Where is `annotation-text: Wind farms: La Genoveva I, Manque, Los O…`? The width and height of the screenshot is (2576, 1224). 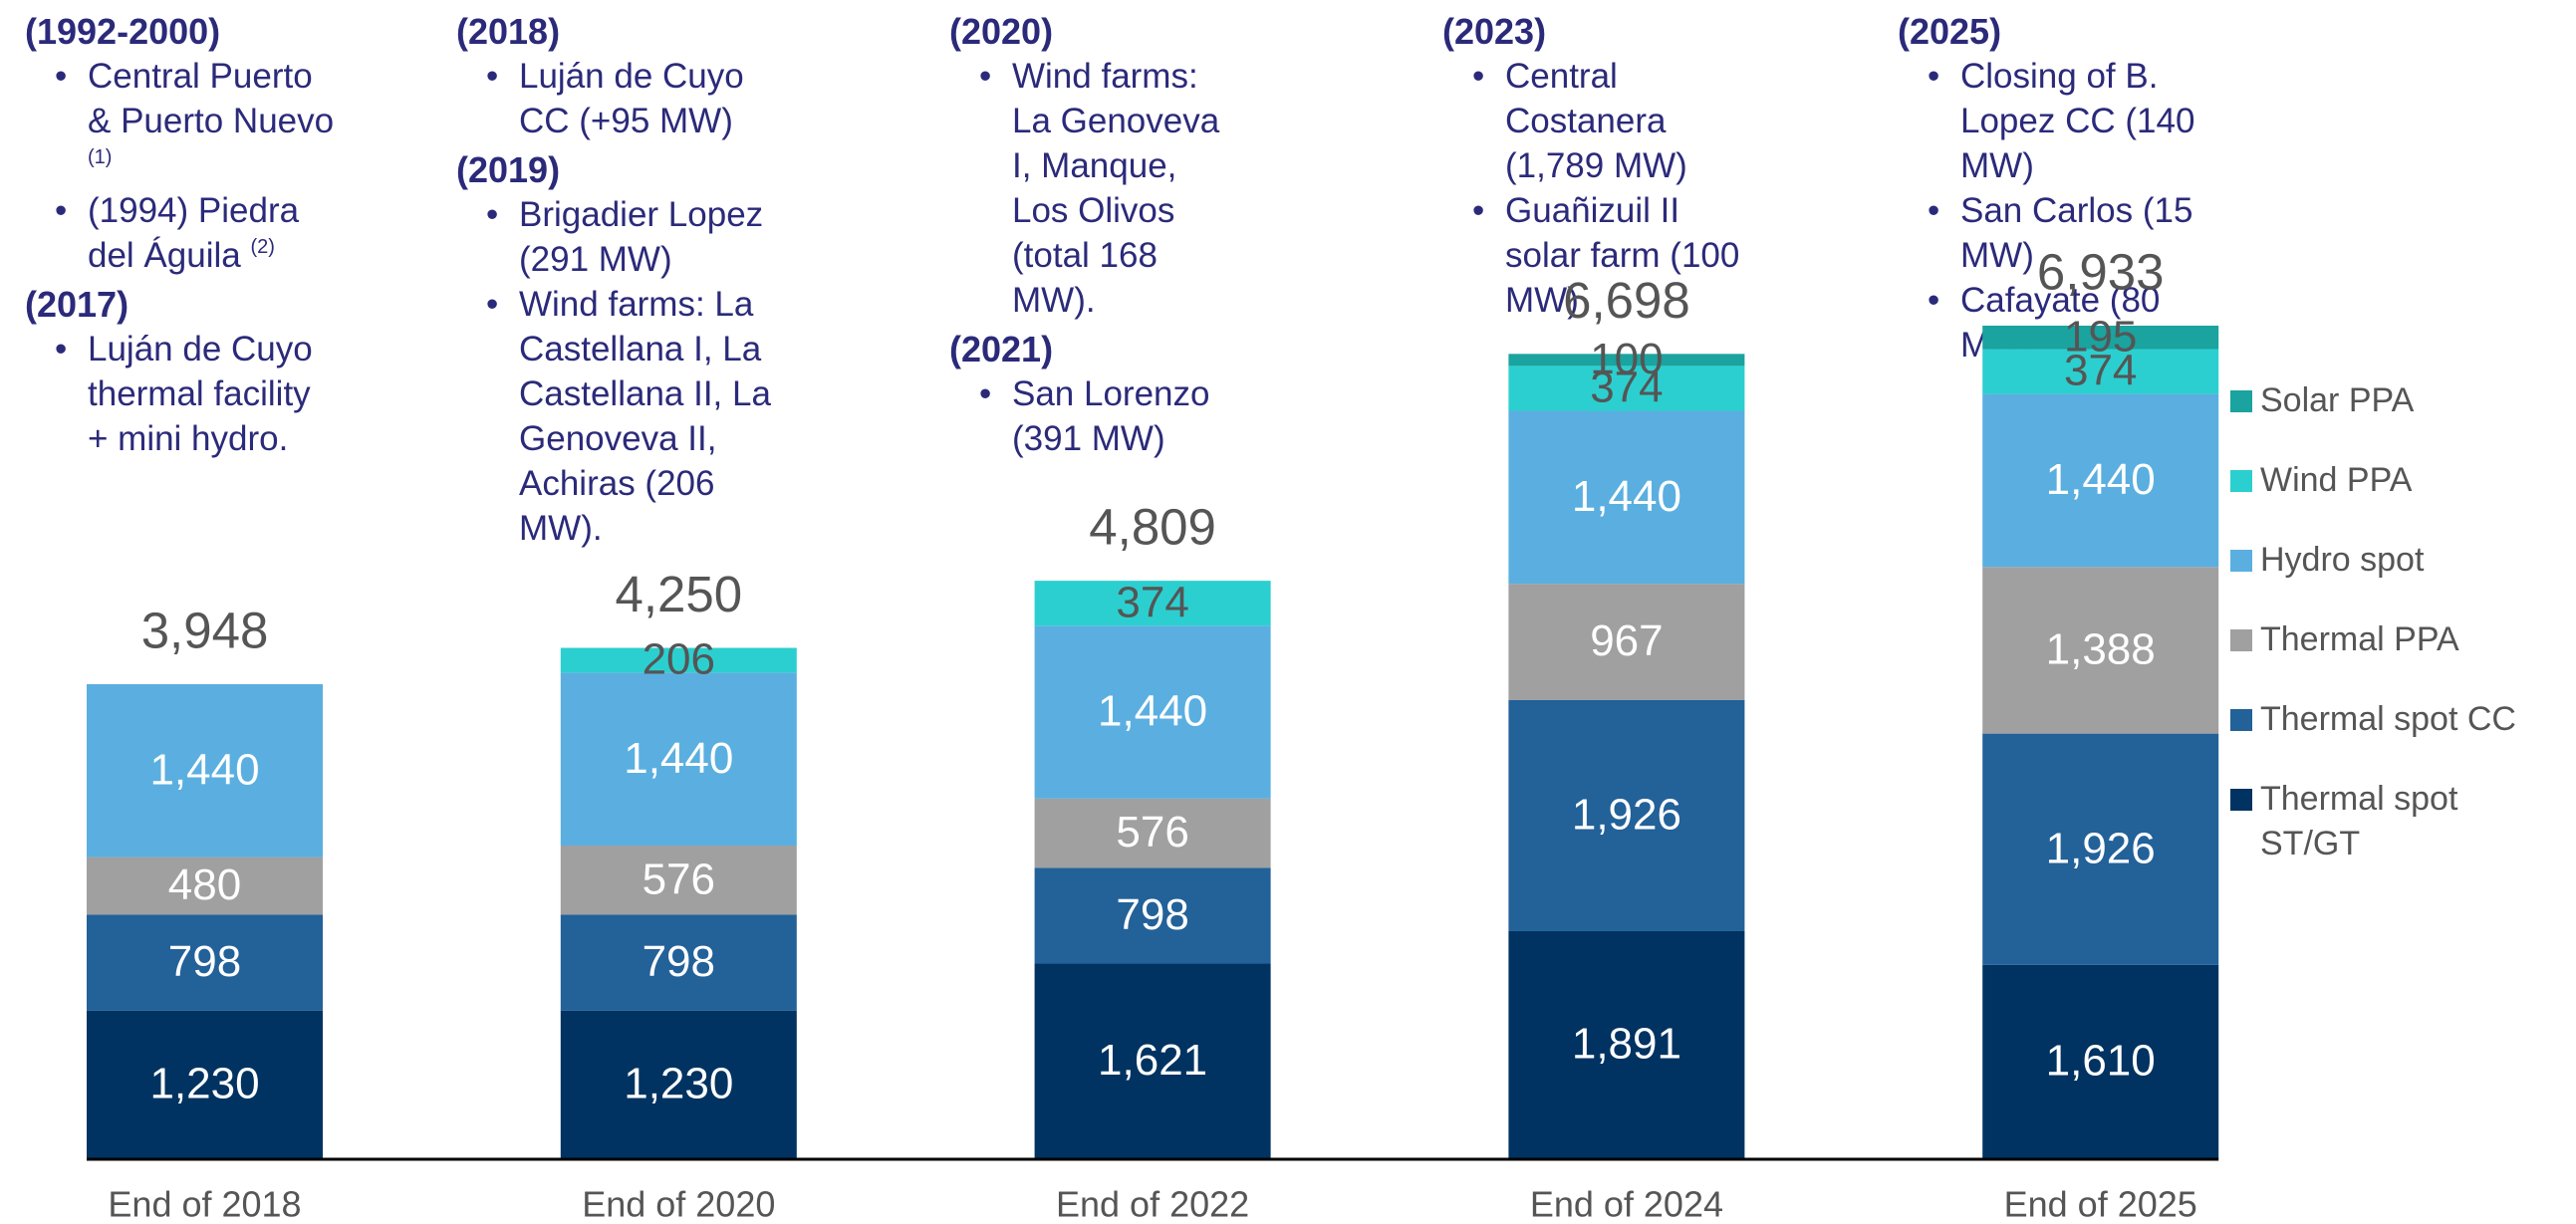
annotation-text: Wind farms: La Genoveva I, Manque, Los O… is located at coordinates (1116, 188).